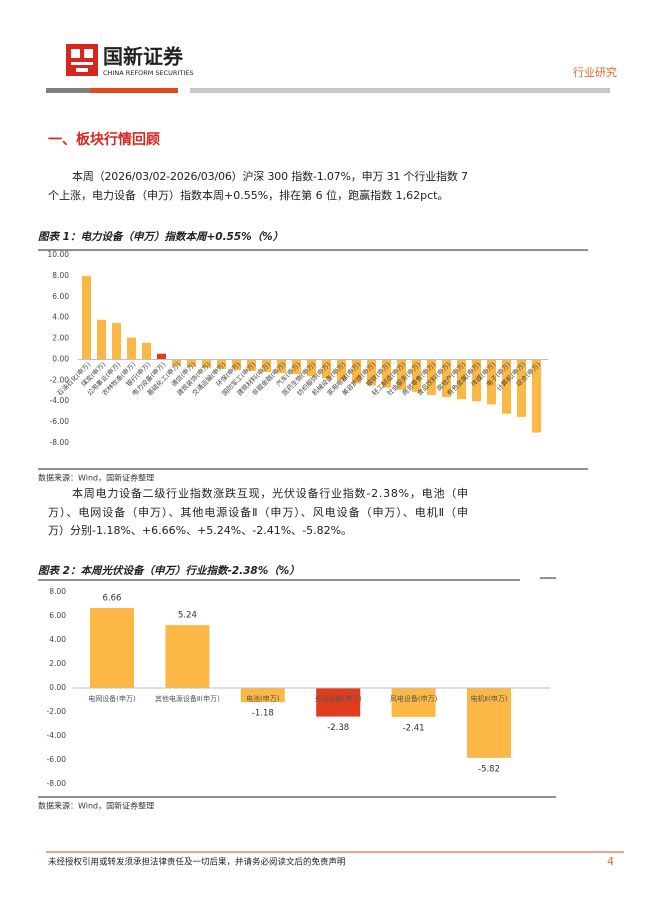 This screenshot has height=914, width=662. Describe the element at coordinates (169, 570) in the screenshot. I see `chart-title: 图表 2：本周光伏设备（申万）行业指数-2.38%（%）` at that location.